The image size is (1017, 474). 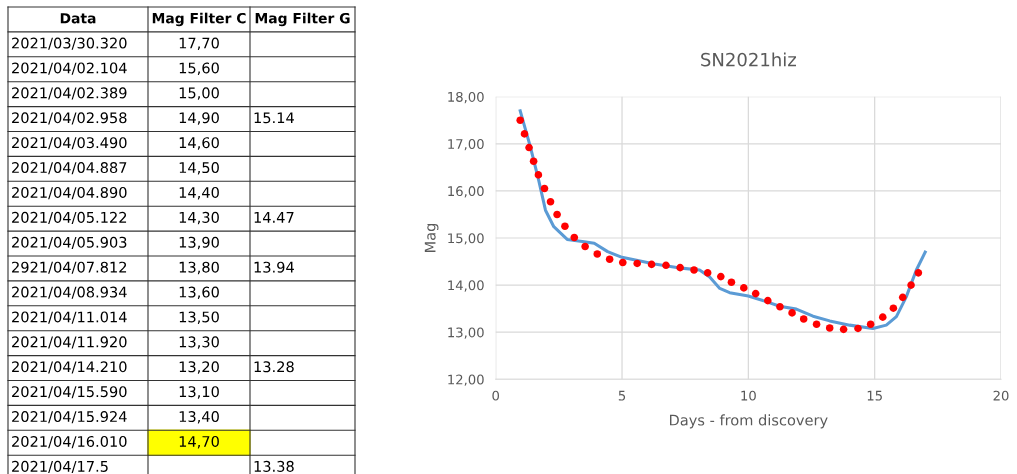 What do you see at coordinates (274, 267) in the screenshot?
I see `text: 13.94` at bounding box center [274, 267].